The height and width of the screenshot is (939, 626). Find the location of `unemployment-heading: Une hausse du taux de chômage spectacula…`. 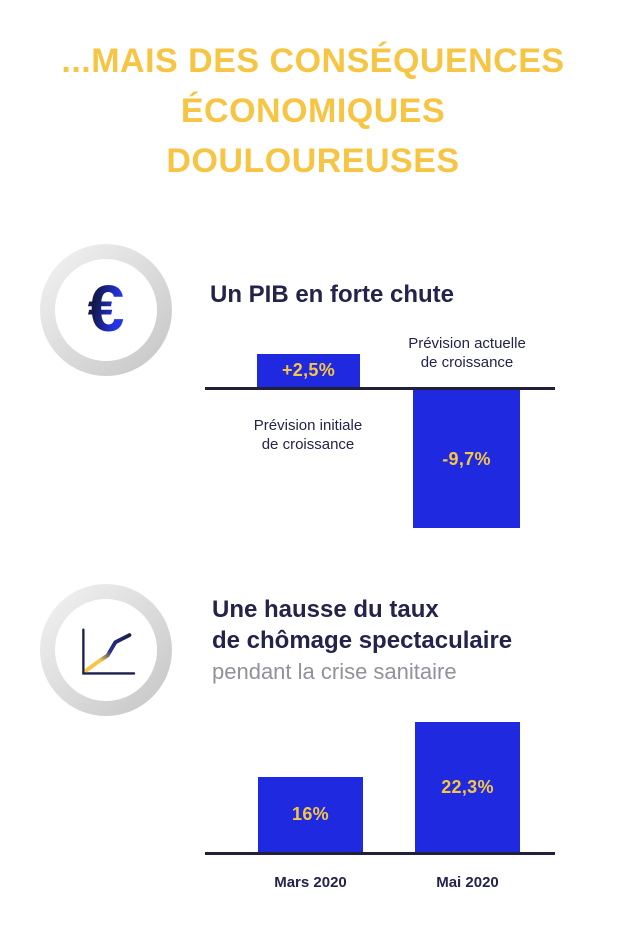

unemployment-heading: Une hausse du taux de chômage spectacula… is located at coordinates (362, 640).